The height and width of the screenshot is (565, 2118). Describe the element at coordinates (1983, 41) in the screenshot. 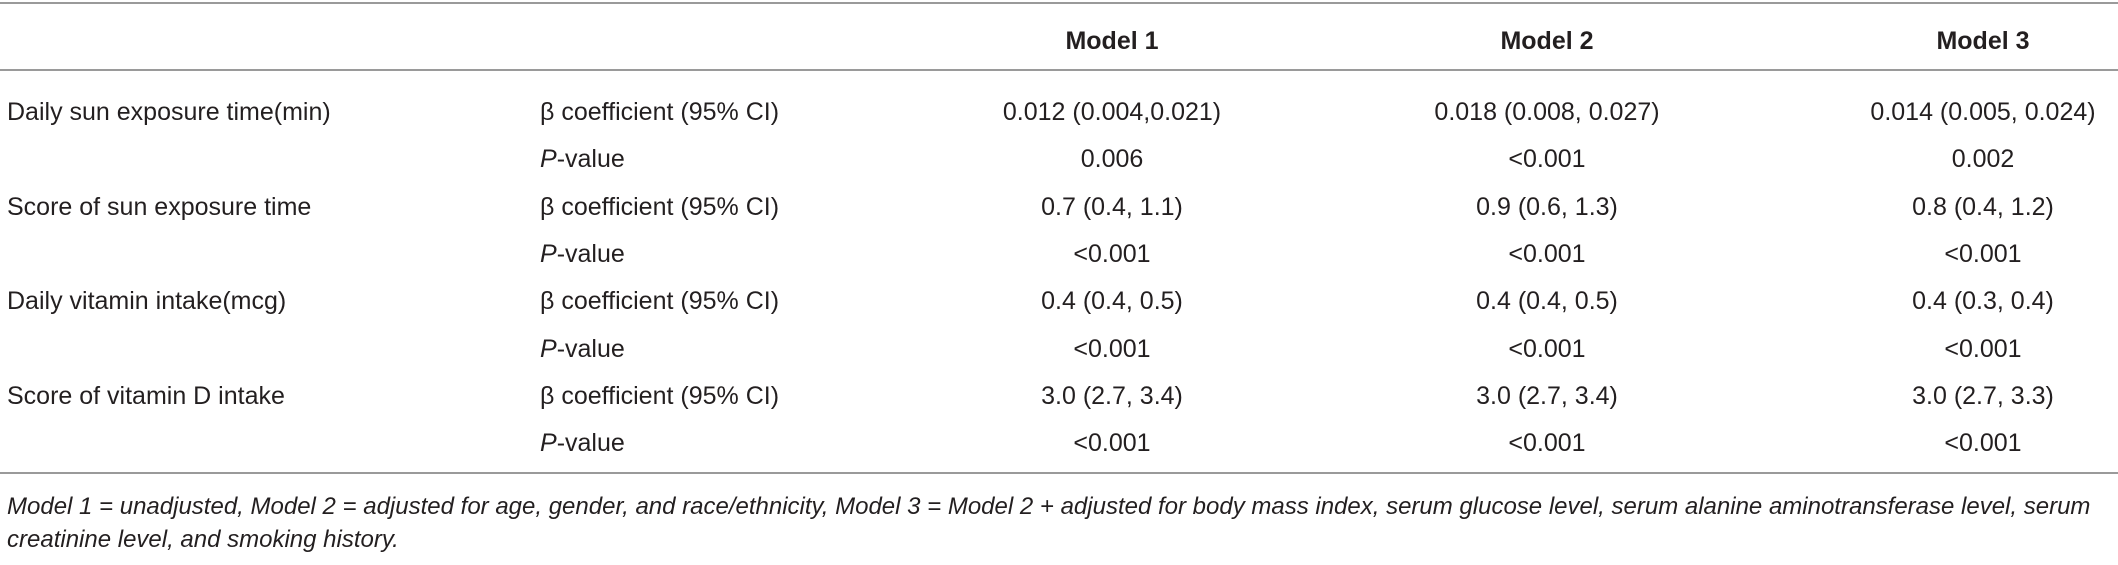

I see `column-header: Model 3` at that location.